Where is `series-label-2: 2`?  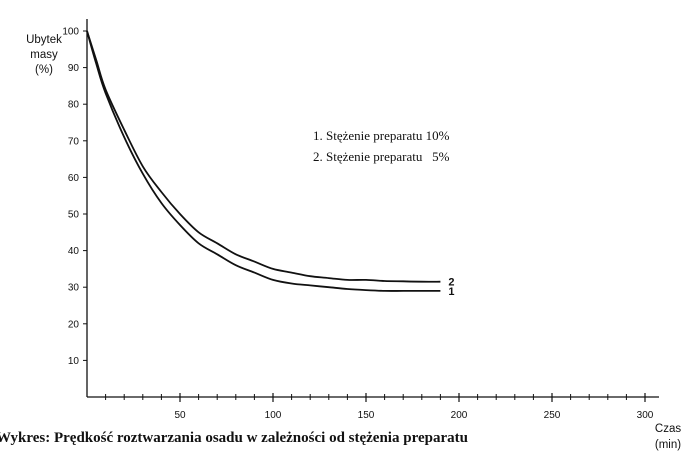 series-label-2: 2 is located at coordinates (451, 283).